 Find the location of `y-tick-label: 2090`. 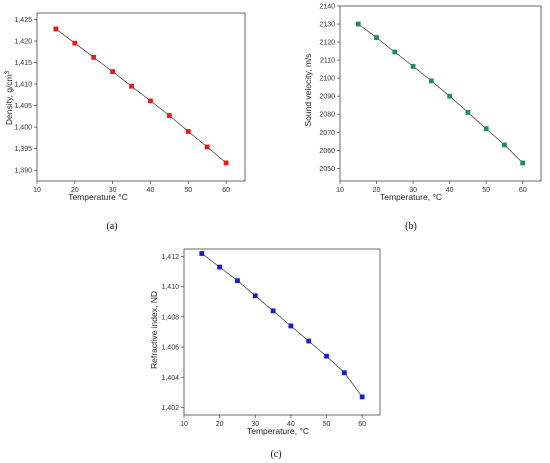

y-tick-label: 2090 is located at coordinates (327, 97).